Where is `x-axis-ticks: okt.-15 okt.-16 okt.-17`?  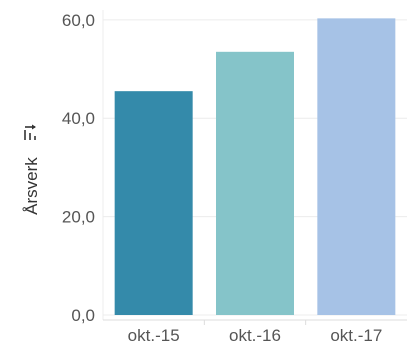
x-axis-ticks: okt.-15 okt.-16 okt.-17 is located at coordinates (255, 332).